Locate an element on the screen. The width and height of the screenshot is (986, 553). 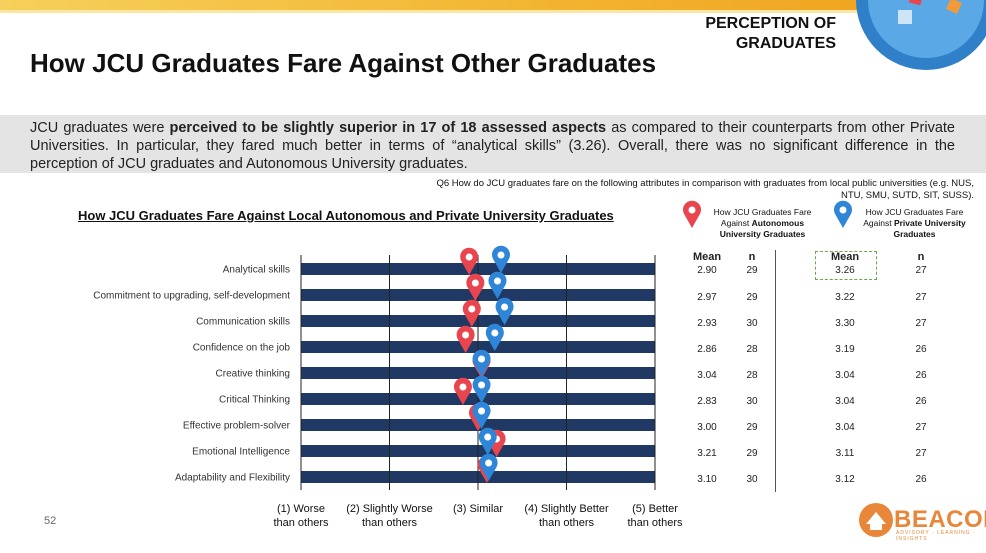
category-label: Analytical skills is located at coordinates (256, 270).